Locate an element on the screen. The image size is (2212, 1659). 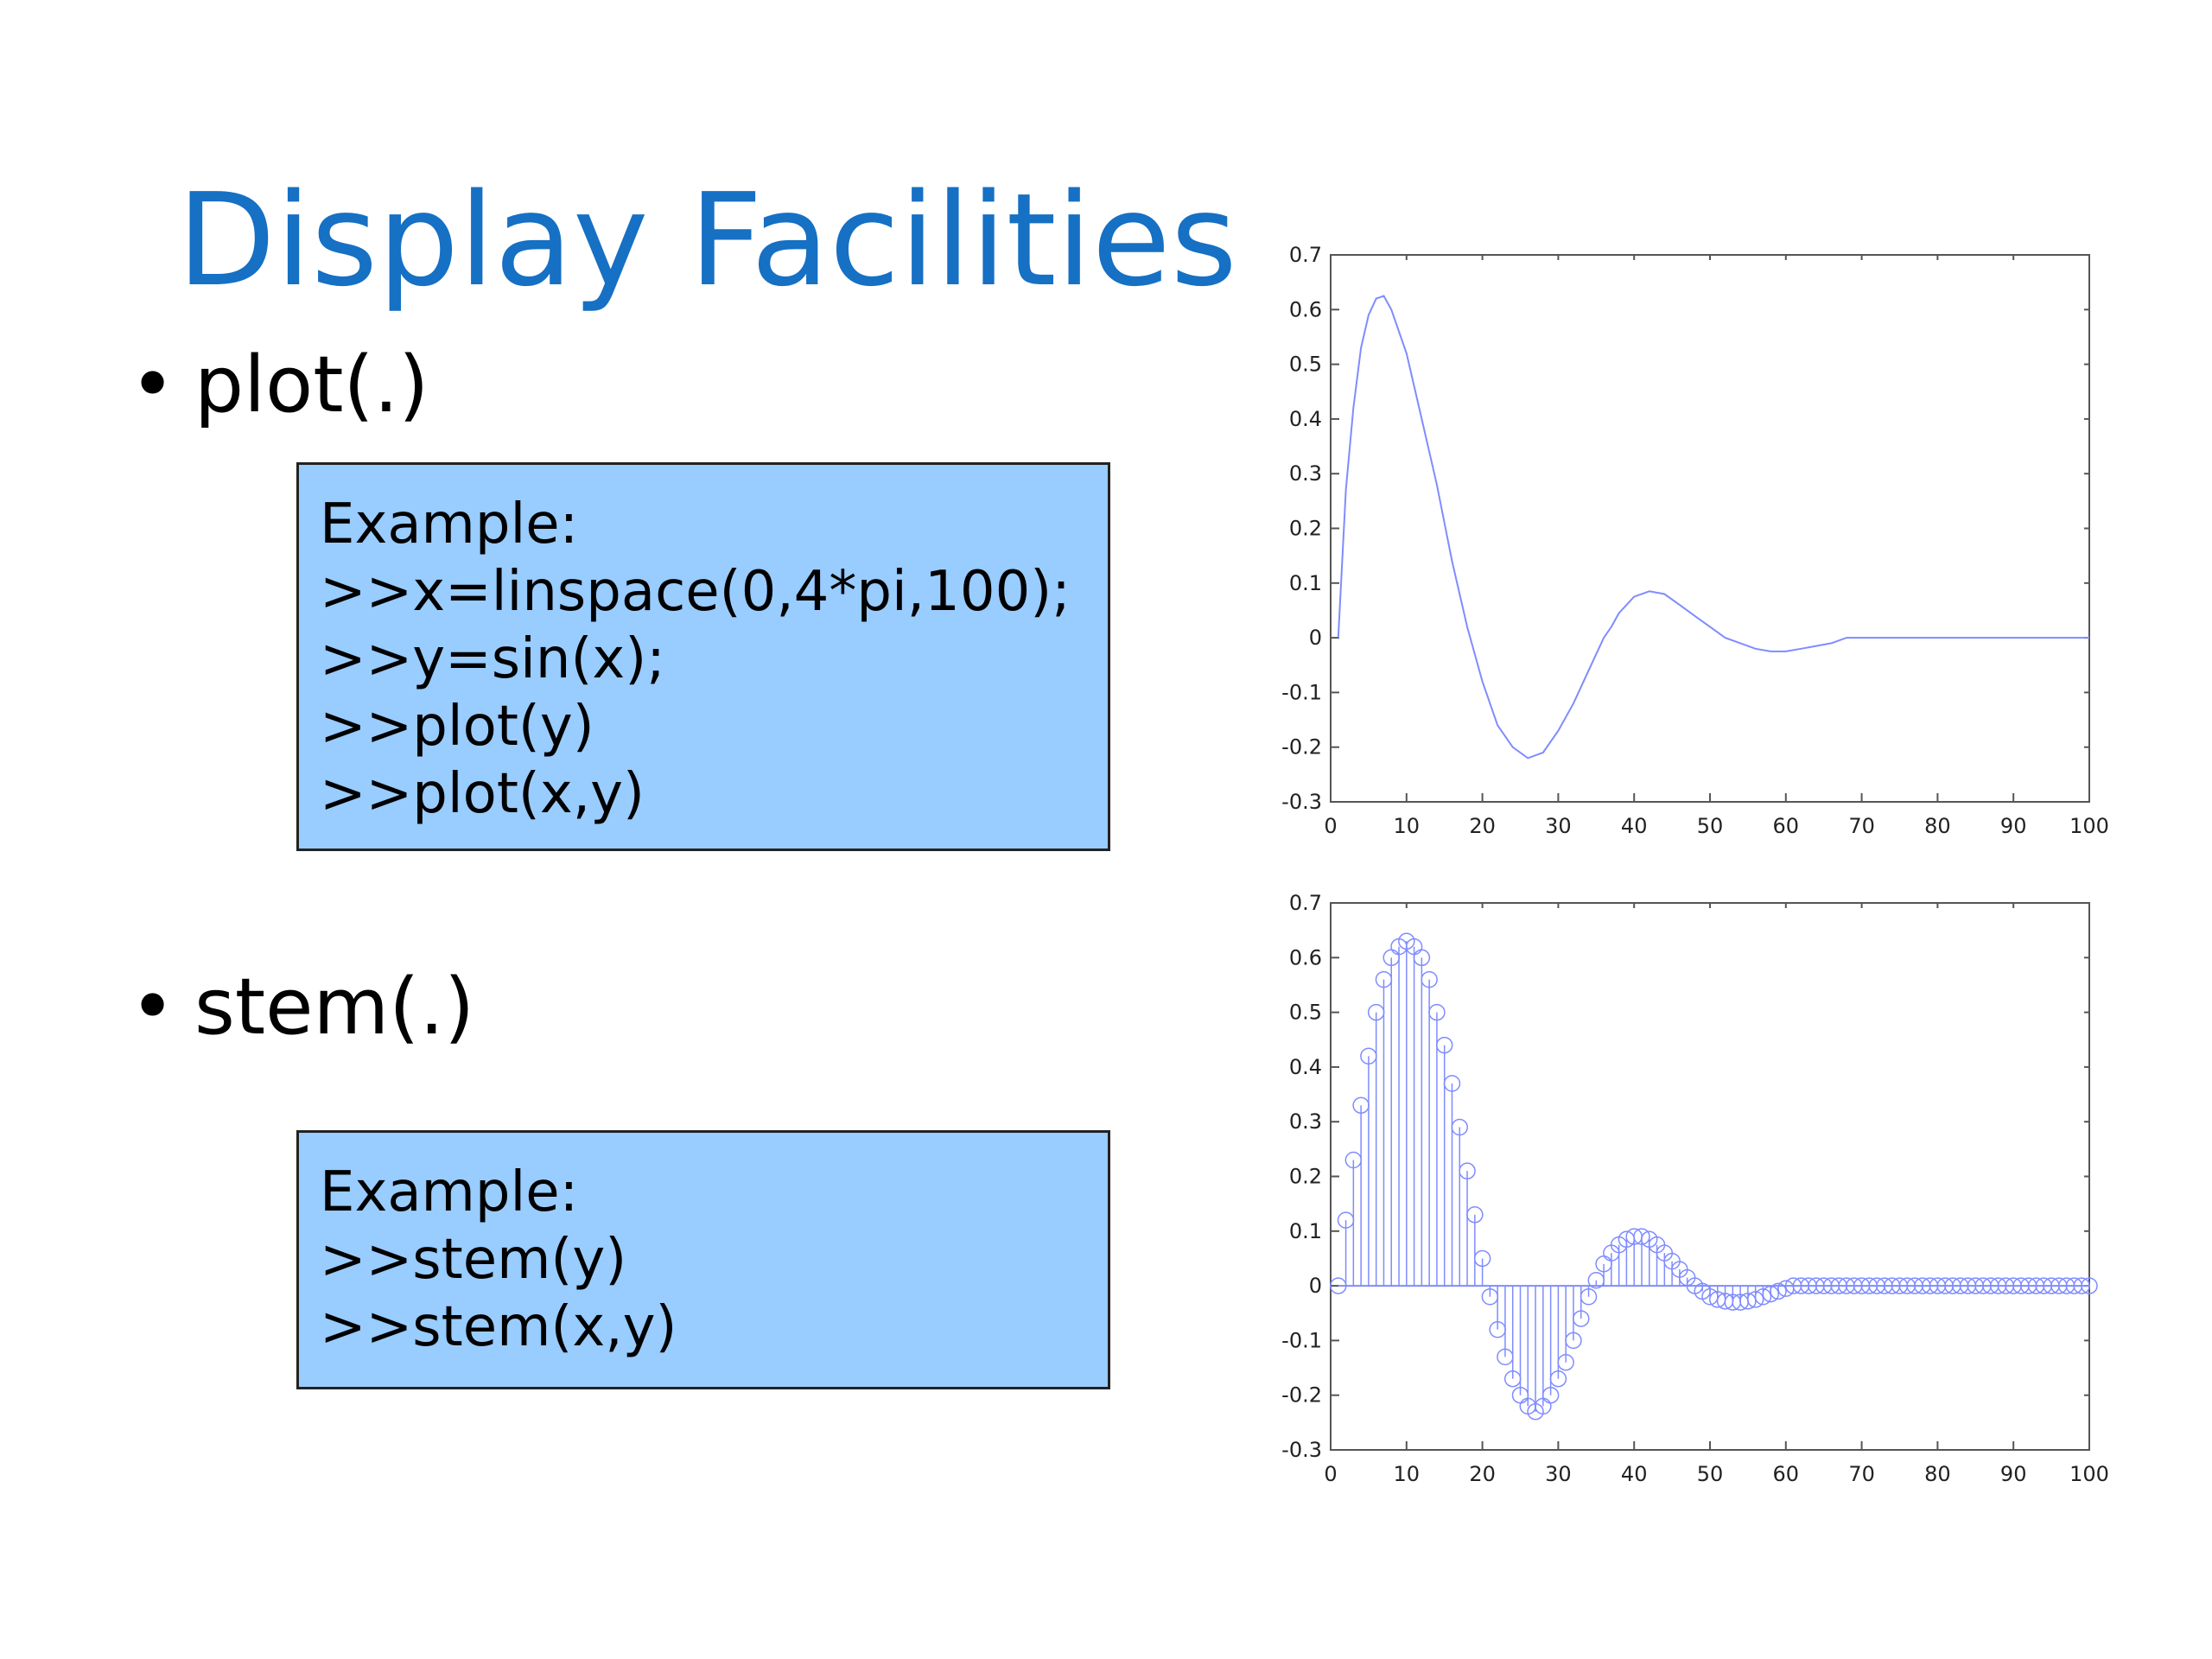
bullet-plot: • plot(.) is located at coordinates (279, 385).